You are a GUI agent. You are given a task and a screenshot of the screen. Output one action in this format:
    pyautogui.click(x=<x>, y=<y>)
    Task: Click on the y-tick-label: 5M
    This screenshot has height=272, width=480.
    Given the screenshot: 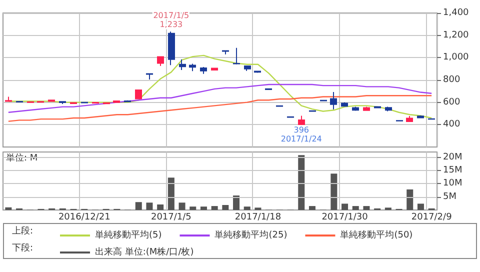 What is the action you would take?
    pyautogui.click(x=449, y=197)
    